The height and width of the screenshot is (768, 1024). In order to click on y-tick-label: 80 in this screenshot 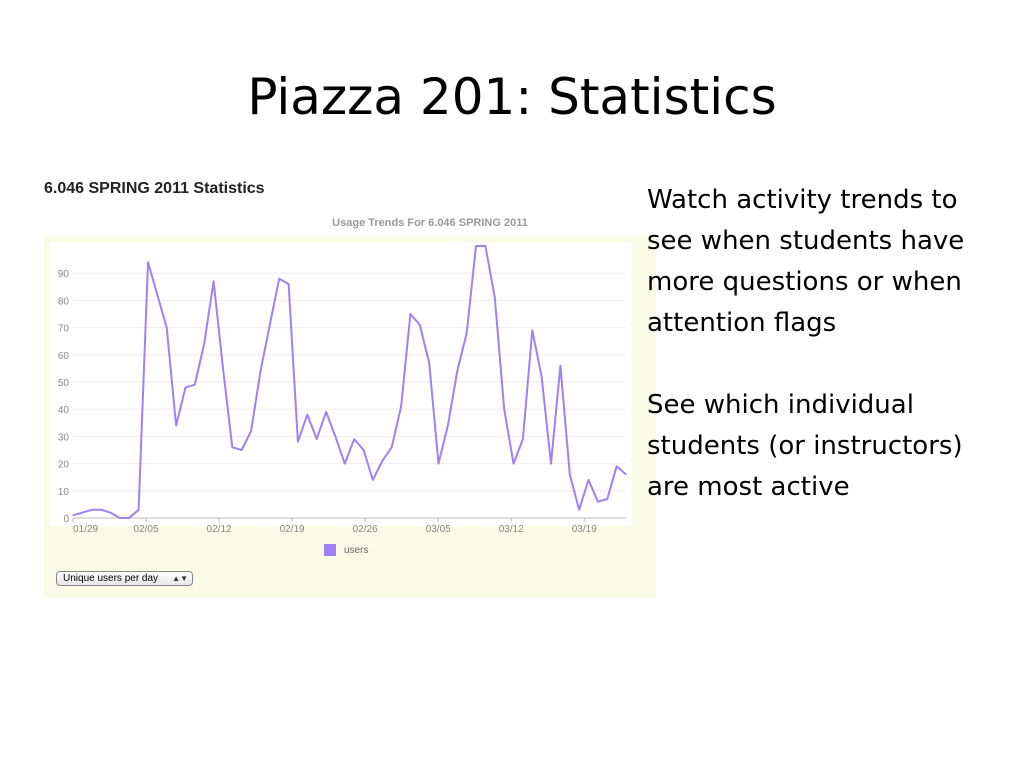, I will do `click(64, 301)`.